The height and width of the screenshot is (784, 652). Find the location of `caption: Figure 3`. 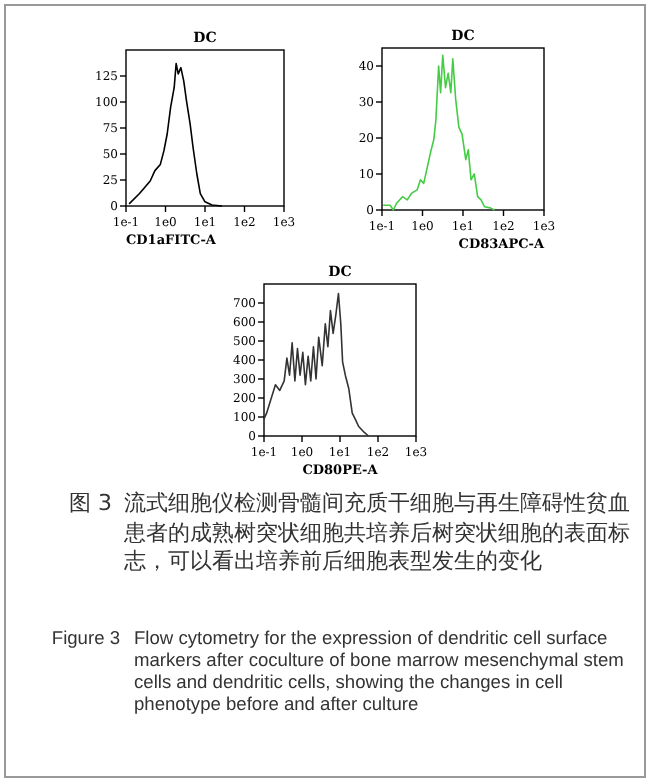

caption: Figure 3 is located at coordinates (84, 639).